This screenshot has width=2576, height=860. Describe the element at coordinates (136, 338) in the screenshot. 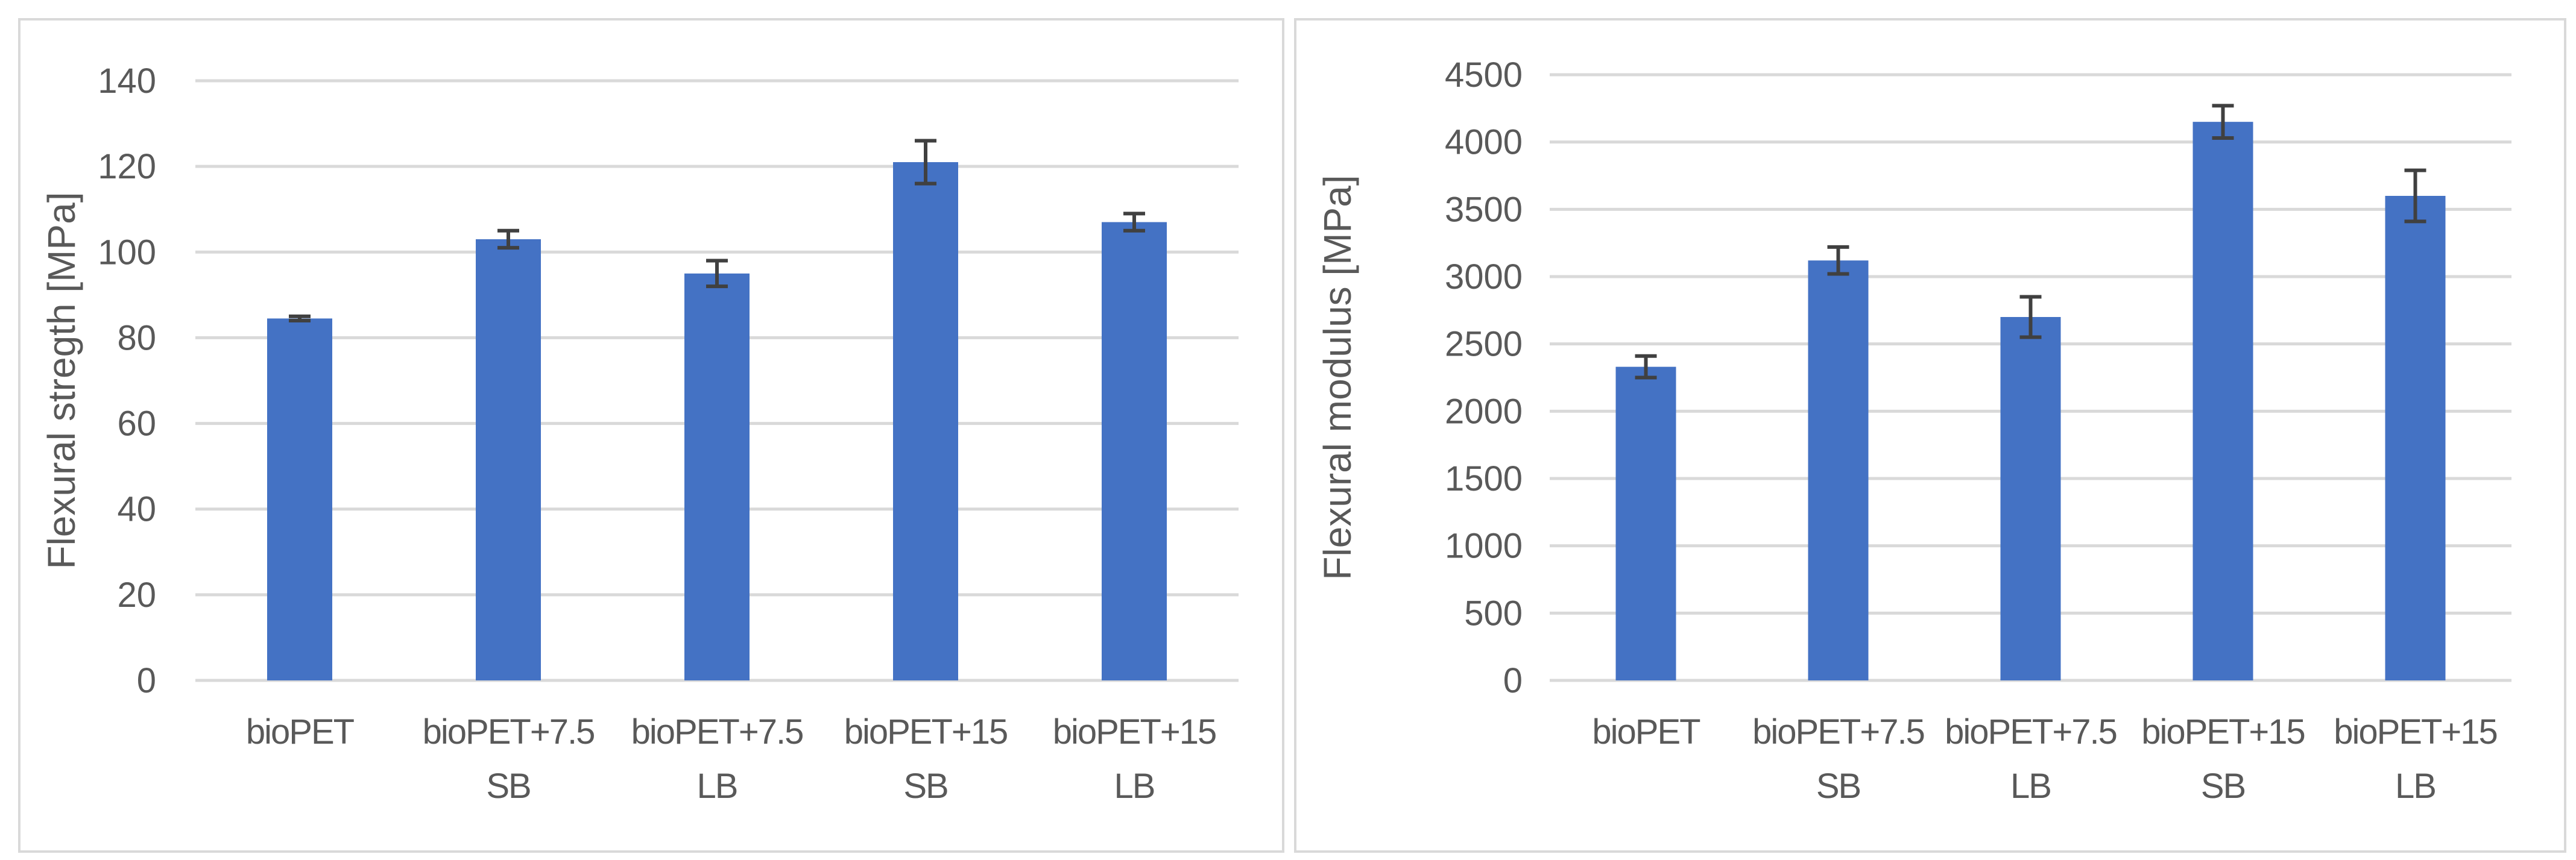

I see `strength-ytick-label: 80` at that location.